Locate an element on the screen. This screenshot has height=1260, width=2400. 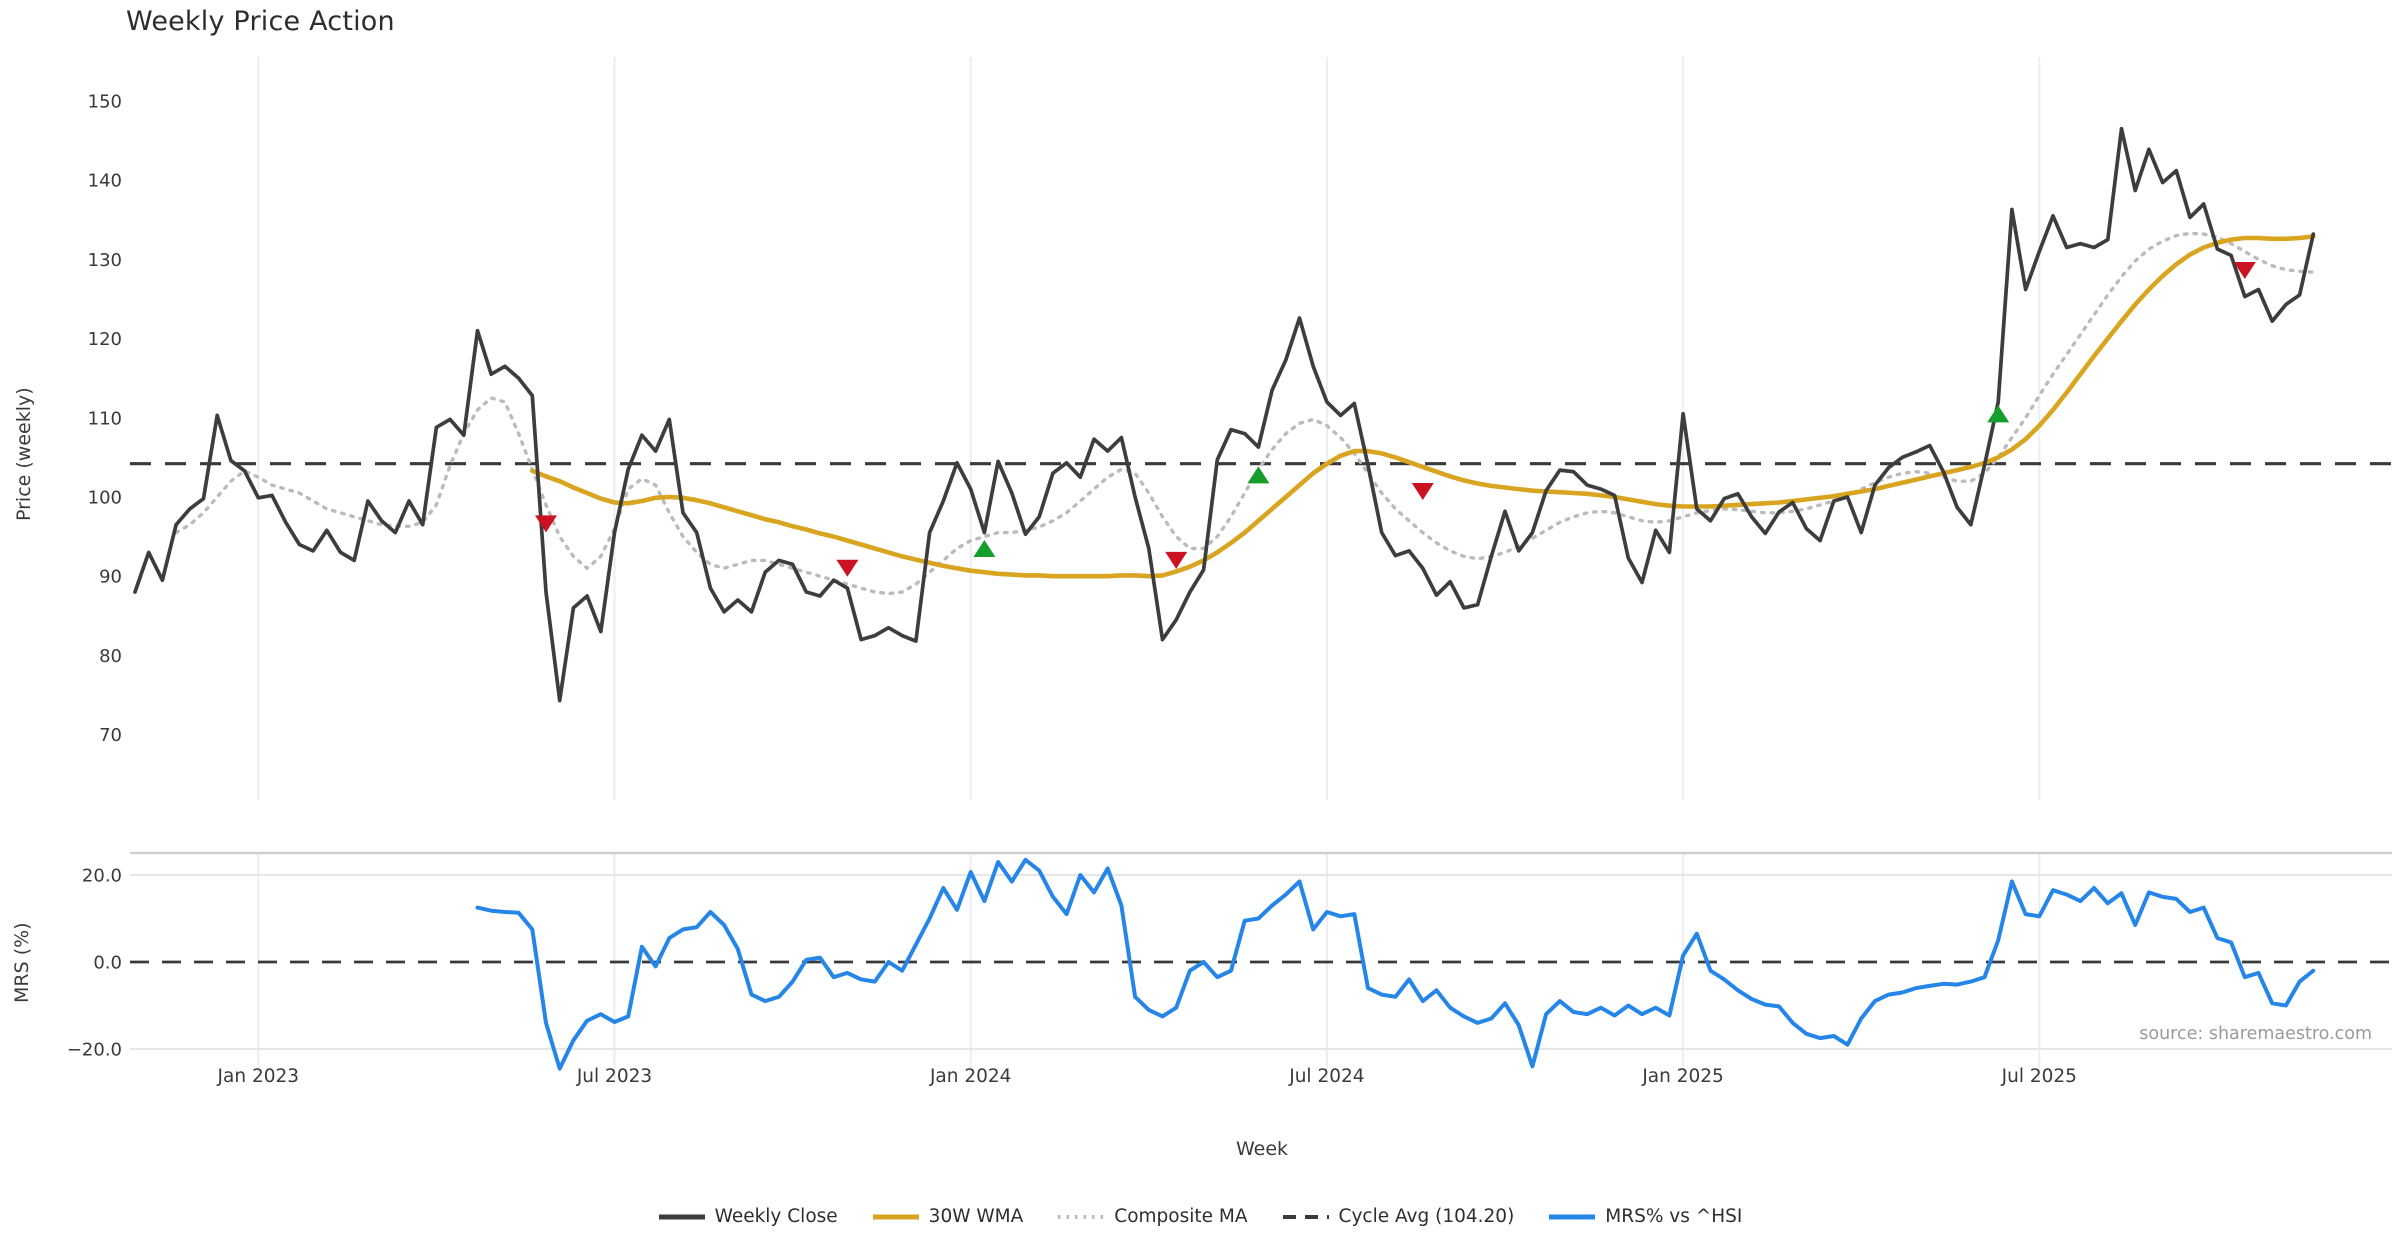
legend-item-30w-wma: 30W WMA is located at coordinates (948, 1216).